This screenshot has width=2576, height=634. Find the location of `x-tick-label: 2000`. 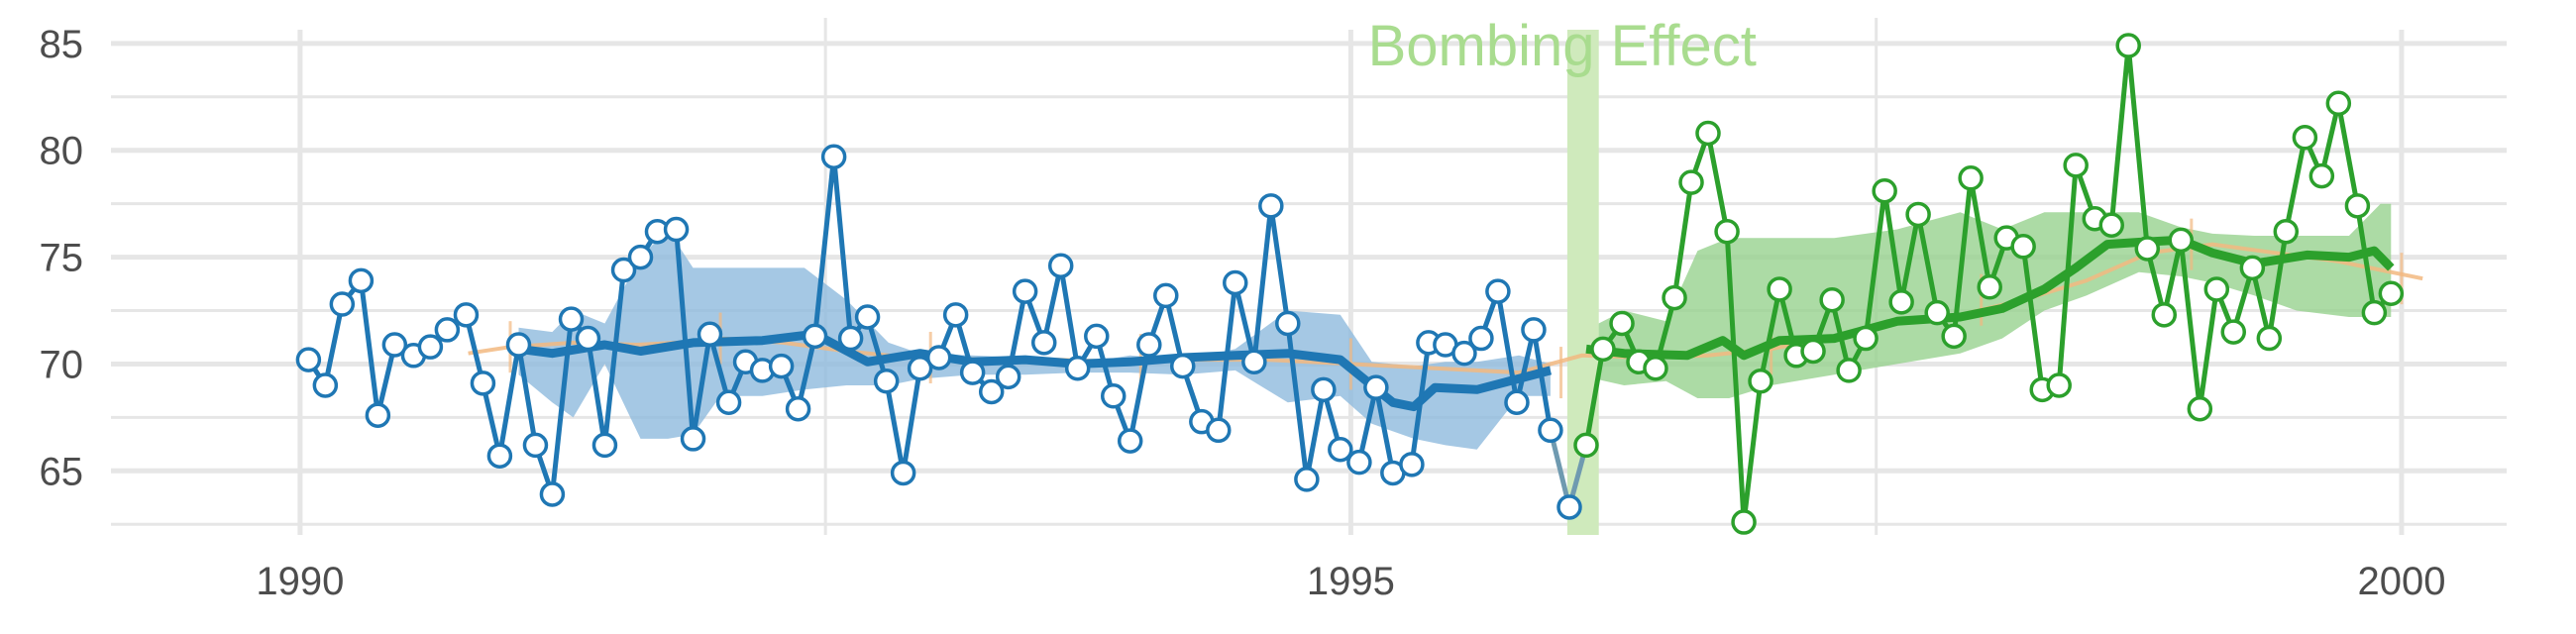

x-tick-label: 2000 is located at coordinates (2401, 581).